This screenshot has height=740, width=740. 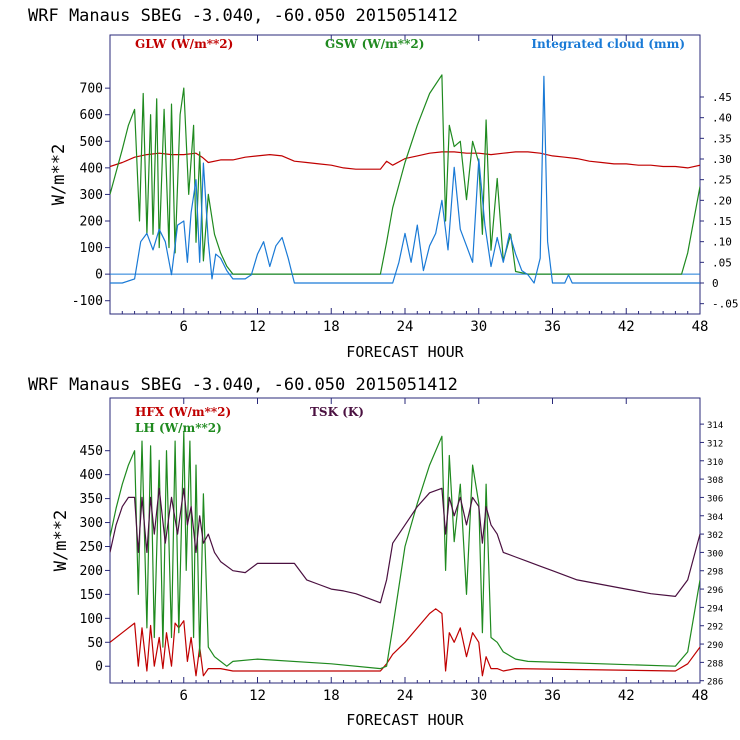 I want to click on series-line-glw, so click(x=405, y=160).